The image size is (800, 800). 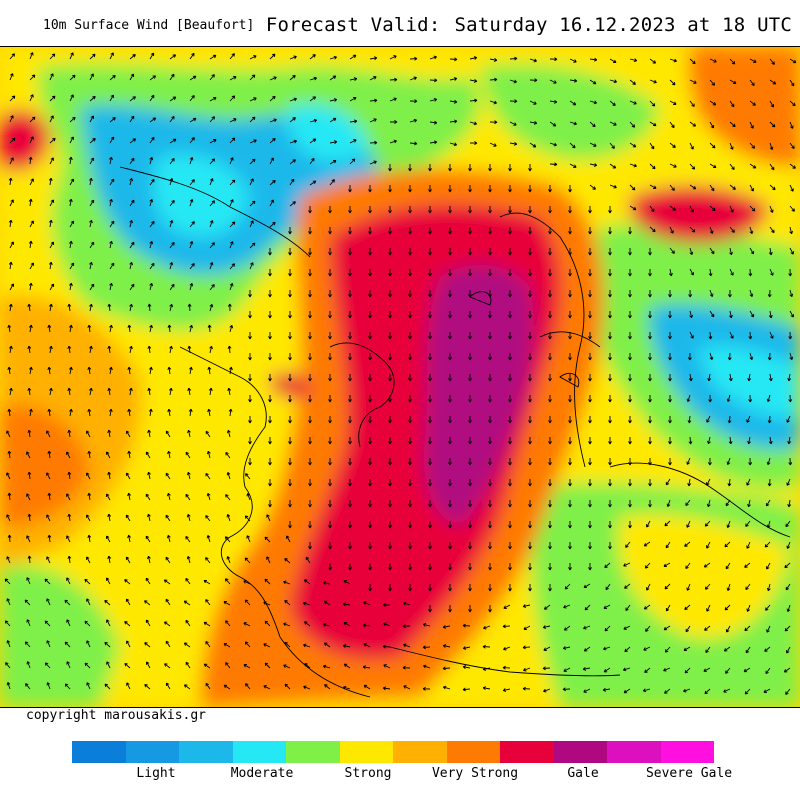 I want to click on legend-label: Light, so click(x=156, y=773).